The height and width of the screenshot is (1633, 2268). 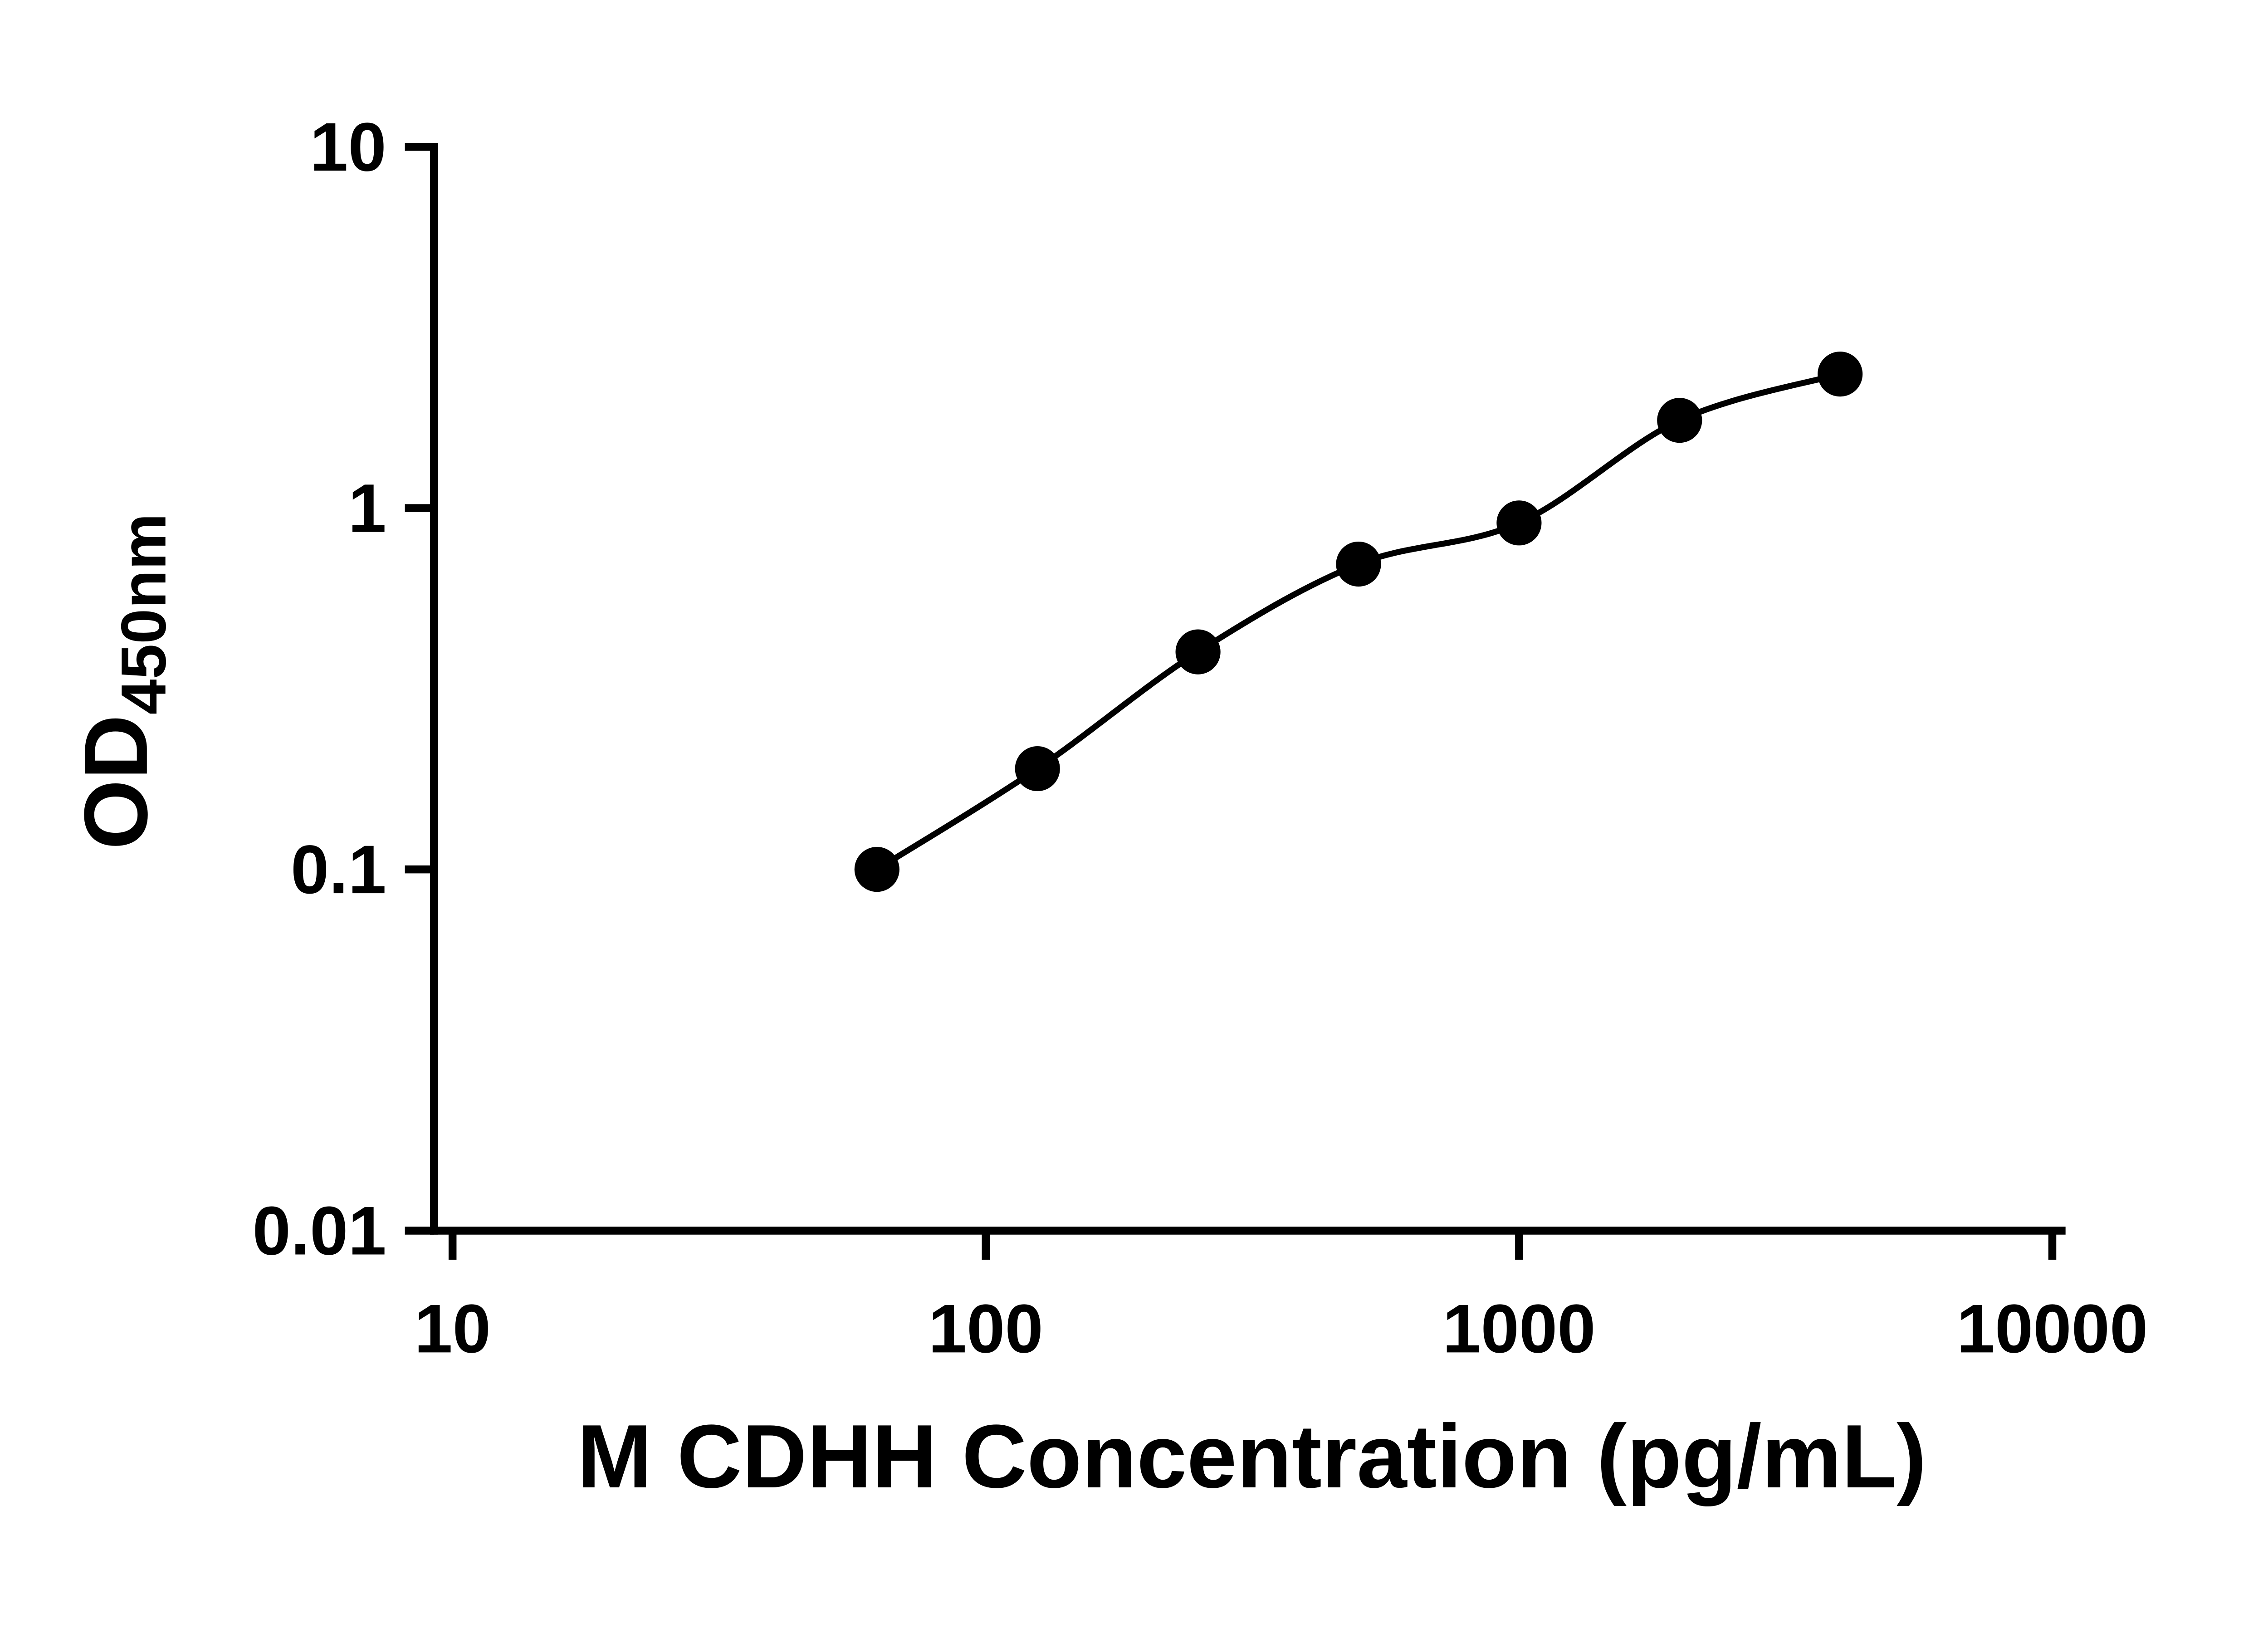 I want to click on y-tick-label: 1, so click(x=367, y=508).